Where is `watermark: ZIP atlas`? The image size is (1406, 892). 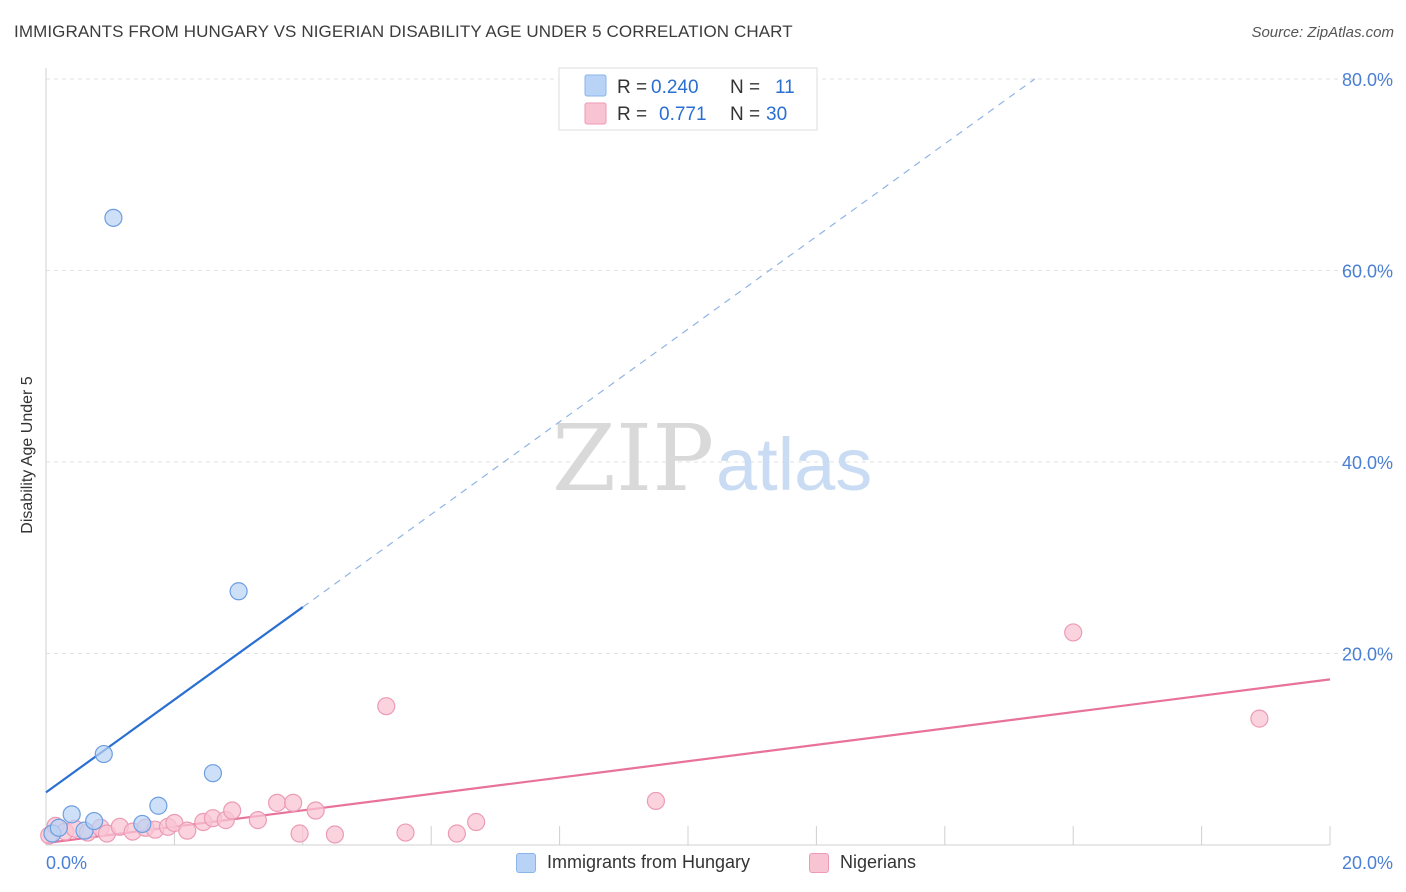
watermark: ZIP atlas is located at coordinates (712, 458).